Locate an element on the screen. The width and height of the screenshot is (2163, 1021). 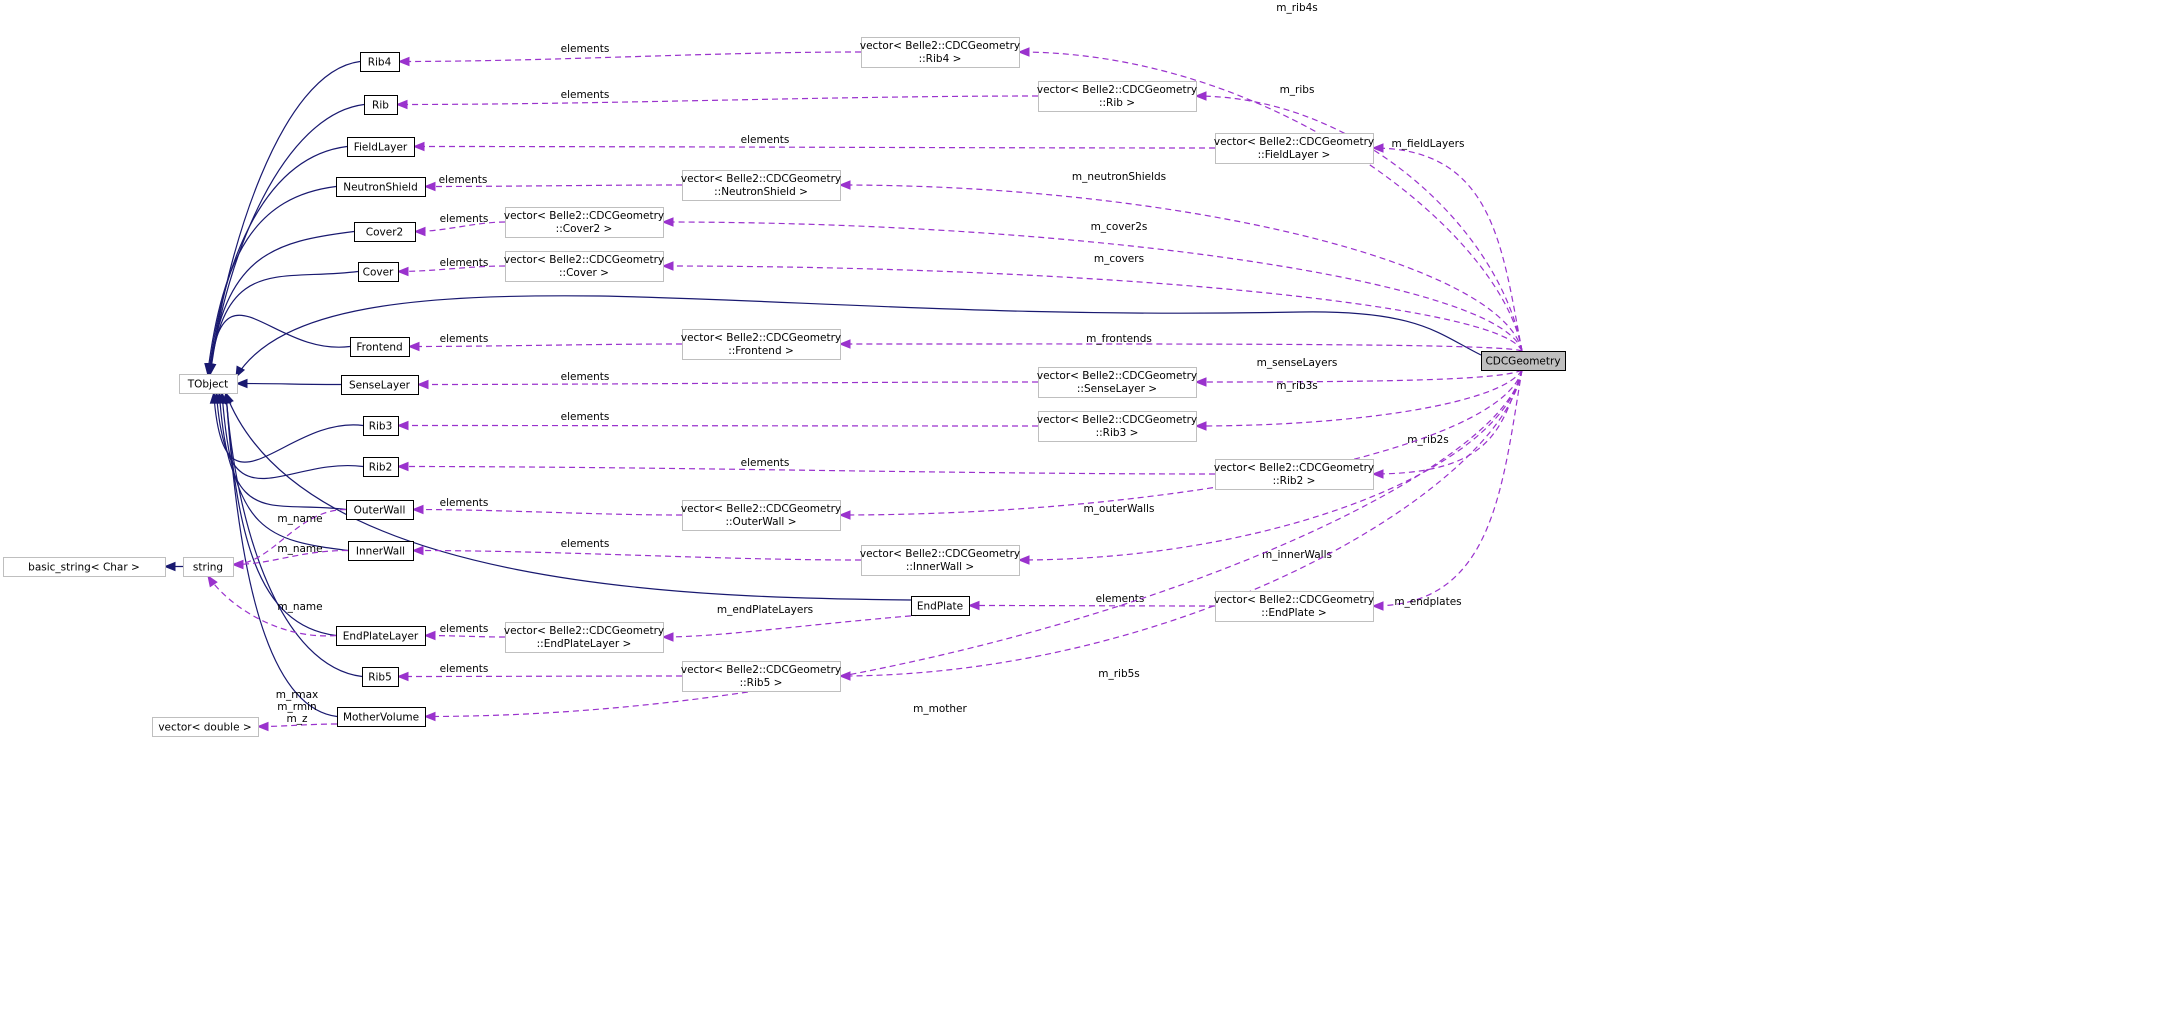
node-neutronshield: NeutronShield is located at coordinates (381, 187).